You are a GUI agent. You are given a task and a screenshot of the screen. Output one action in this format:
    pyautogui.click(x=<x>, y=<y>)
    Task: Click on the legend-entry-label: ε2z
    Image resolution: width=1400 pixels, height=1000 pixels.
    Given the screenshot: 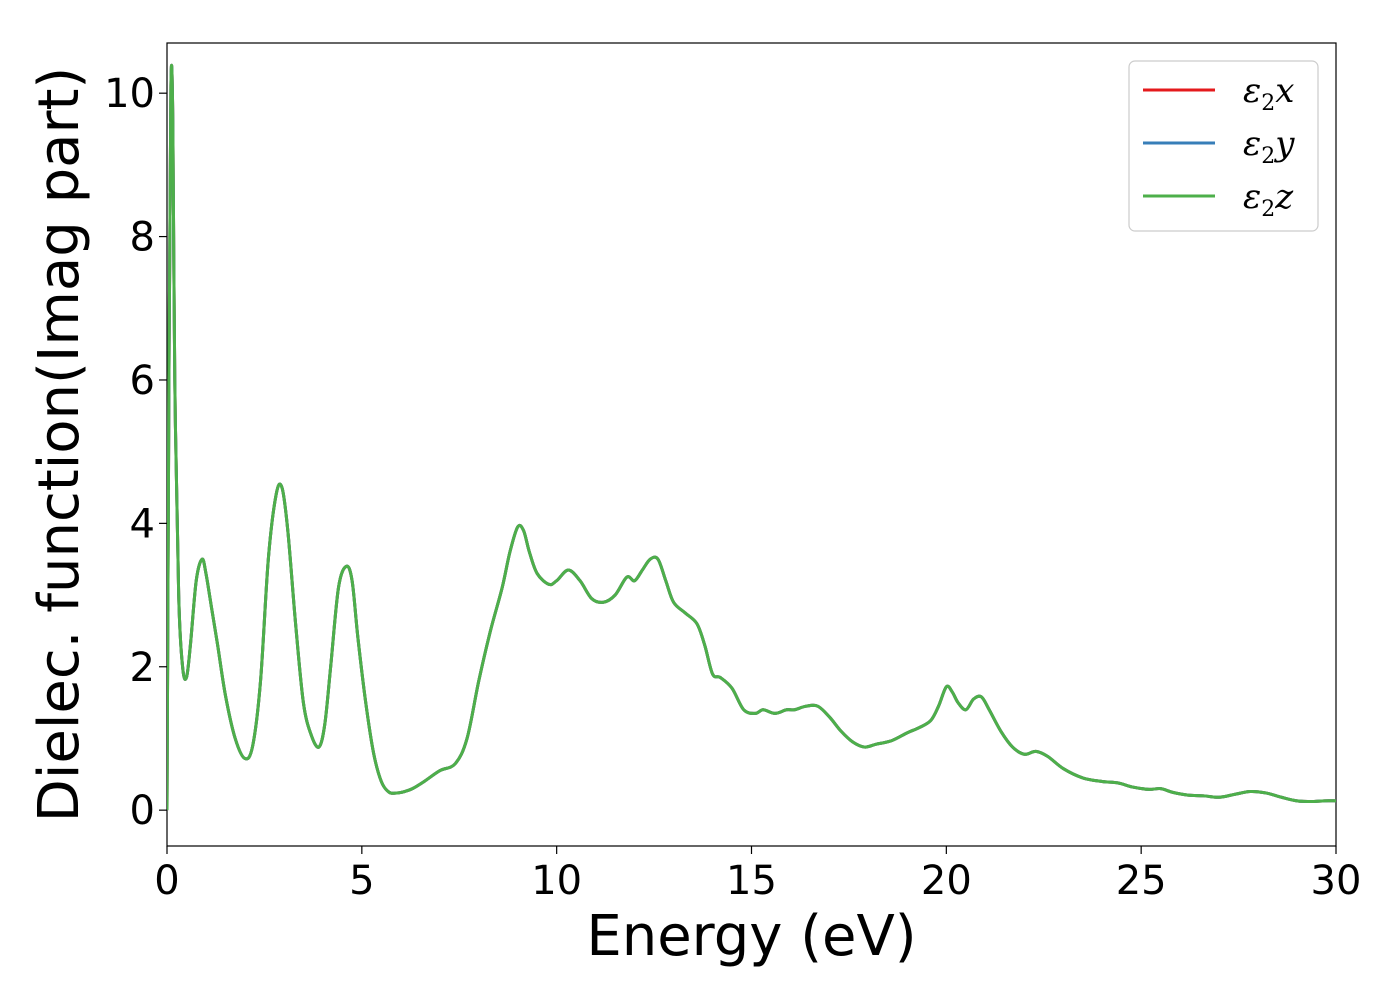 What is the action you would take?
    pyautogui.click(x=1268, y=199)
    